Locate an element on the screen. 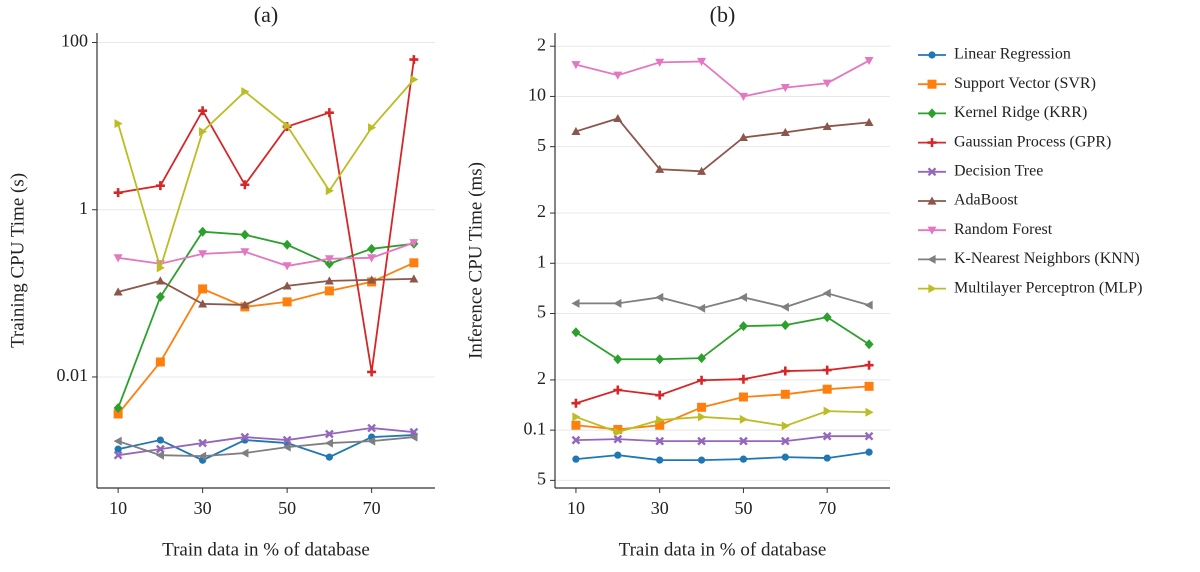  x-tick-label: 50 is located at coordinates (287, 508).